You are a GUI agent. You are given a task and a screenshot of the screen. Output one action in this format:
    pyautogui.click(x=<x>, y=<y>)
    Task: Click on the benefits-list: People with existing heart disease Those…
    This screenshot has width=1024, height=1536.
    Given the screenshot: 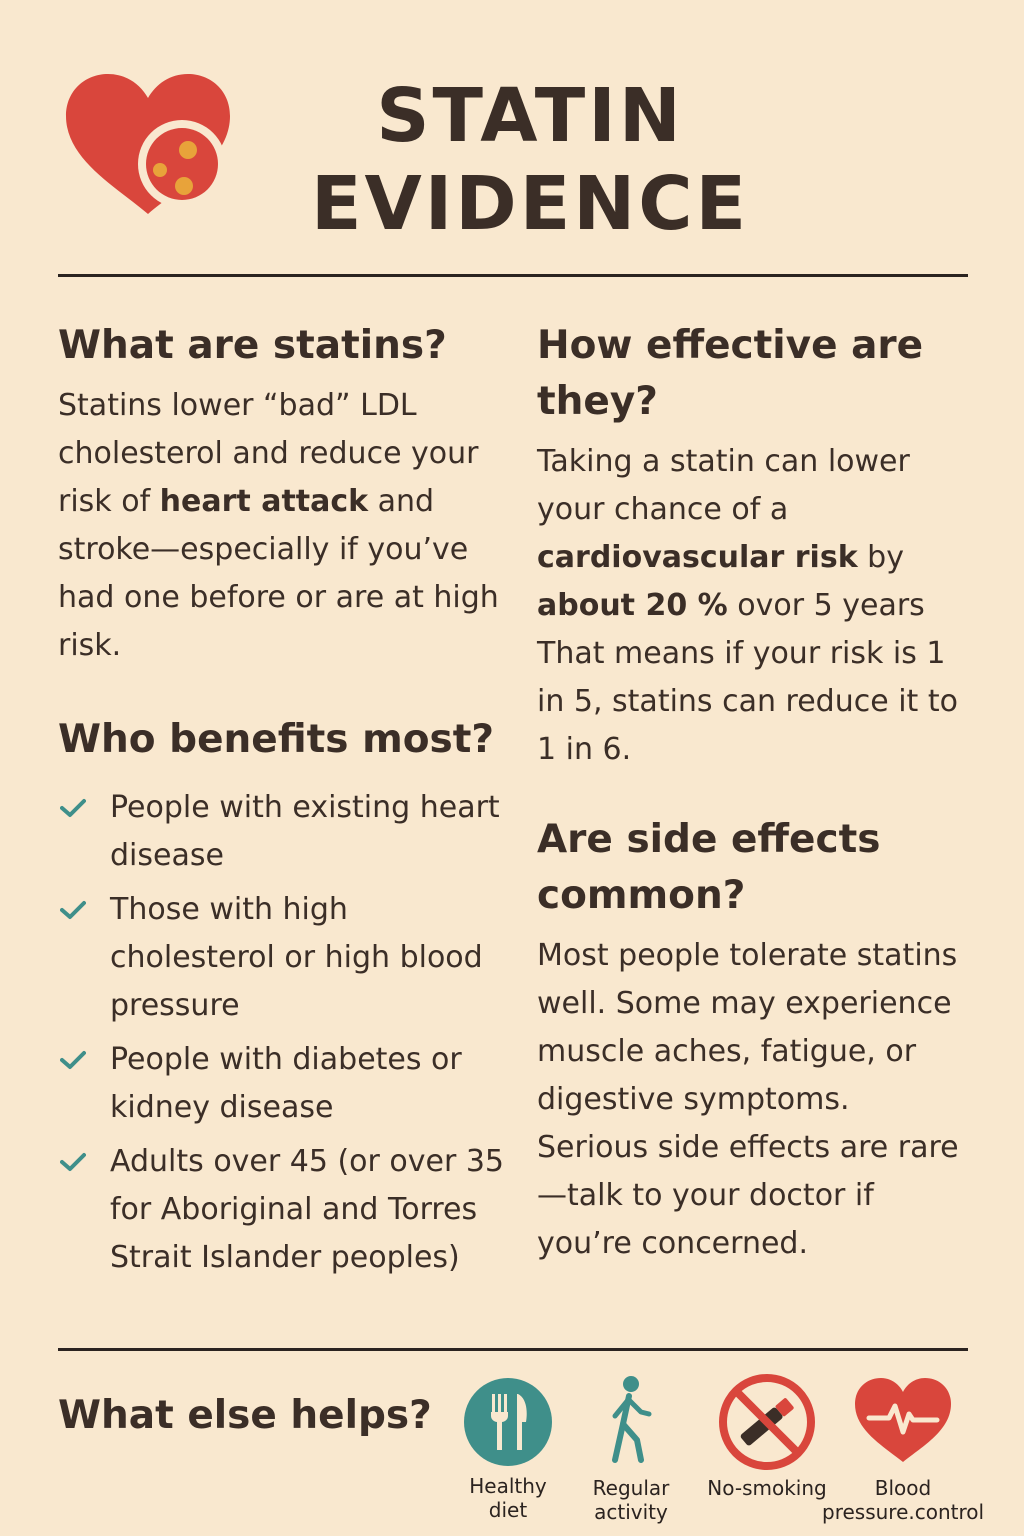 What is the action you would take?
    pyautogui.click(x=285, y=1033)
    